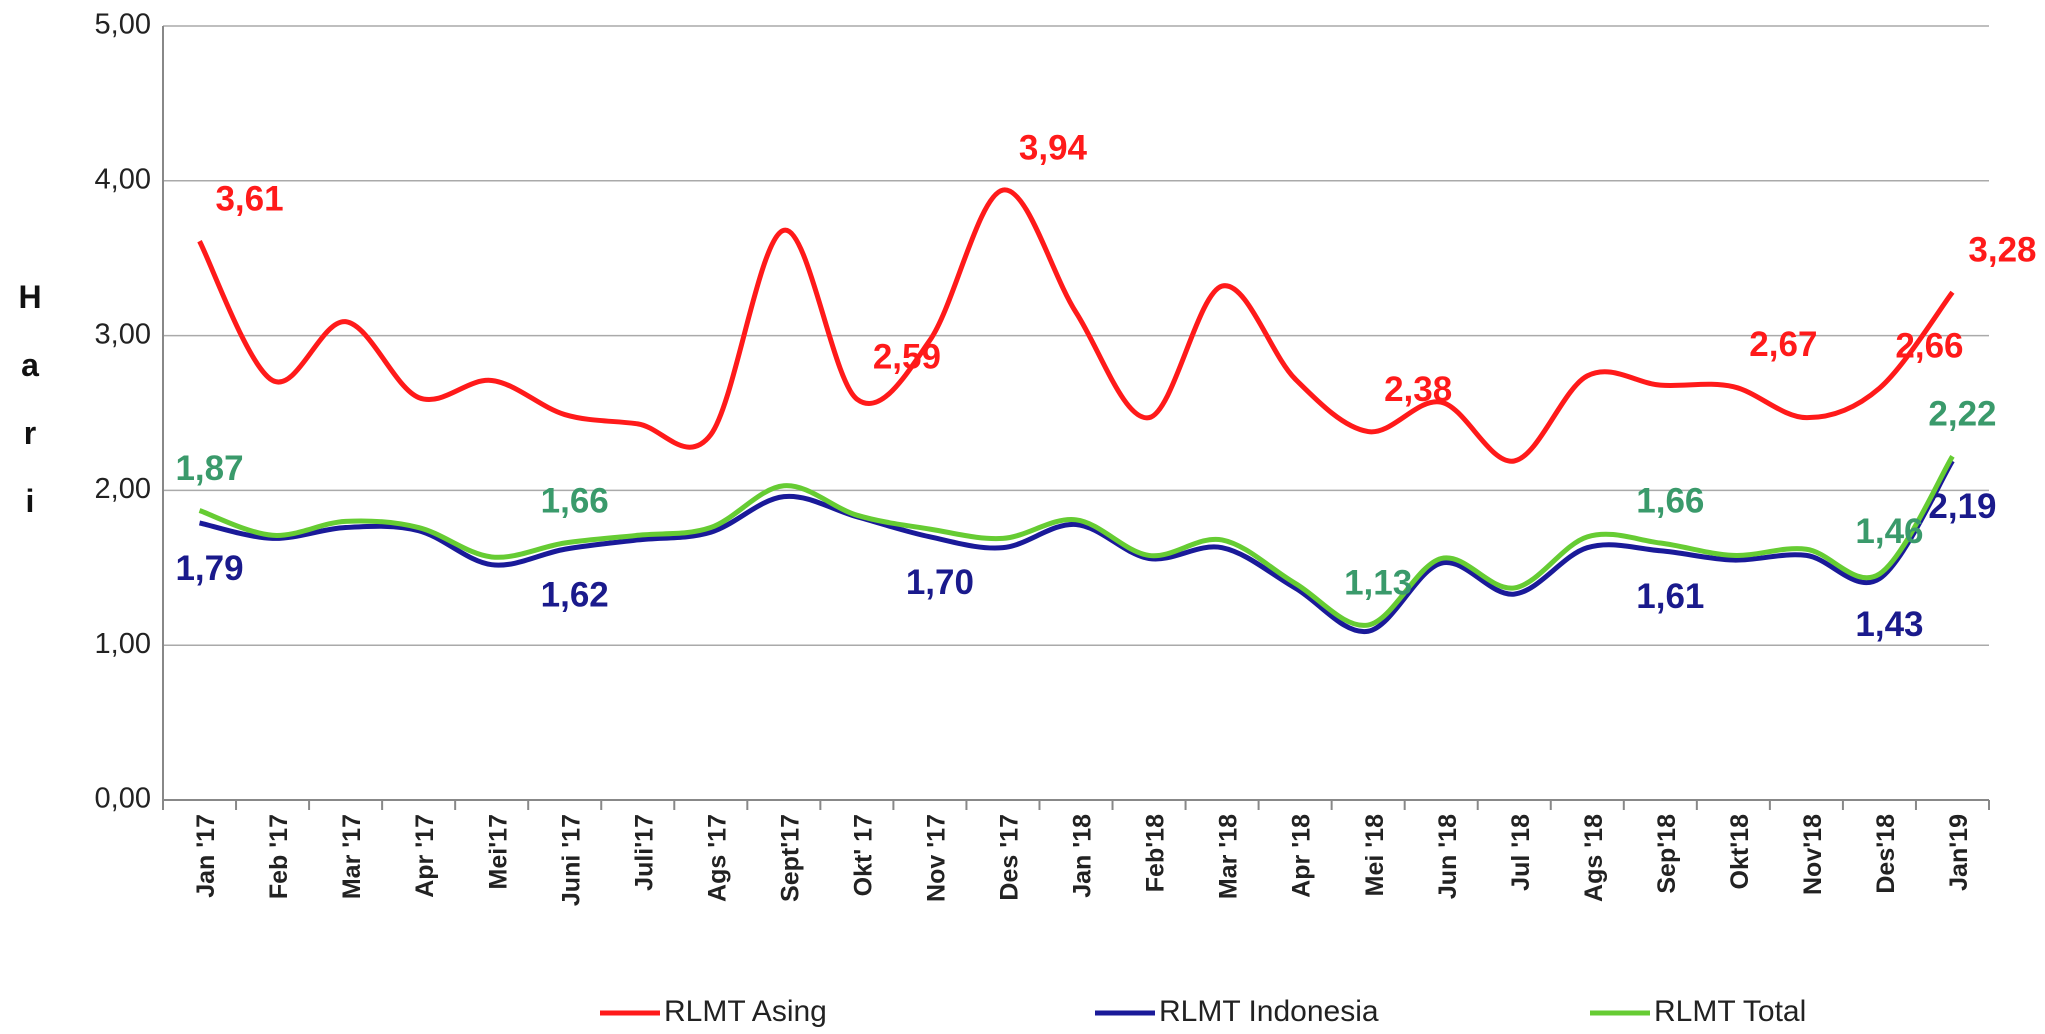  Describe the element at coordinates (1521, 852) in the screenshot. I see `x-tick-label: Jul '18` at that location.